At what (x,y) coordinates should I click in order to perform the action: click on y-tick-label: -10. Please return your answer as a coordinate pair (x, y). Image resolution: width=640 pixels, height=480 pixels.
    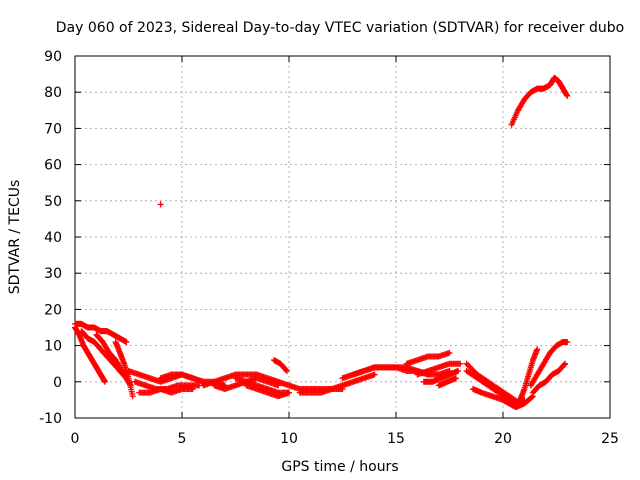
    Looking at the image, I should click on (50, 419).